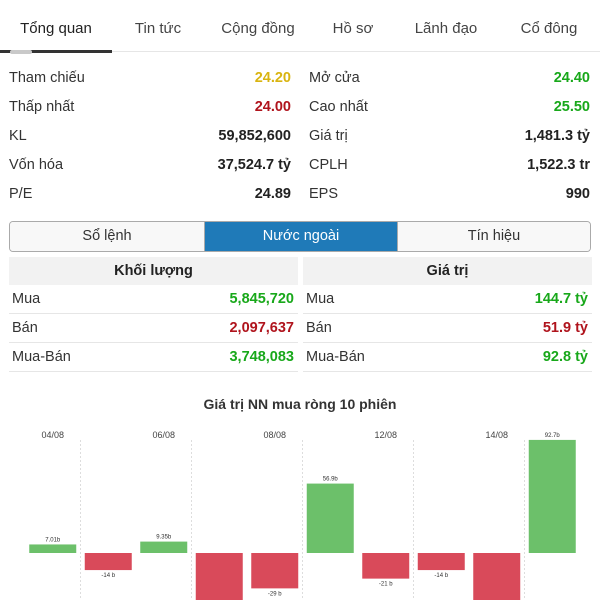 This screenshot has height=600, width=600. I want to click on segment-foreign: Nước ngoài, so click(301, 236).